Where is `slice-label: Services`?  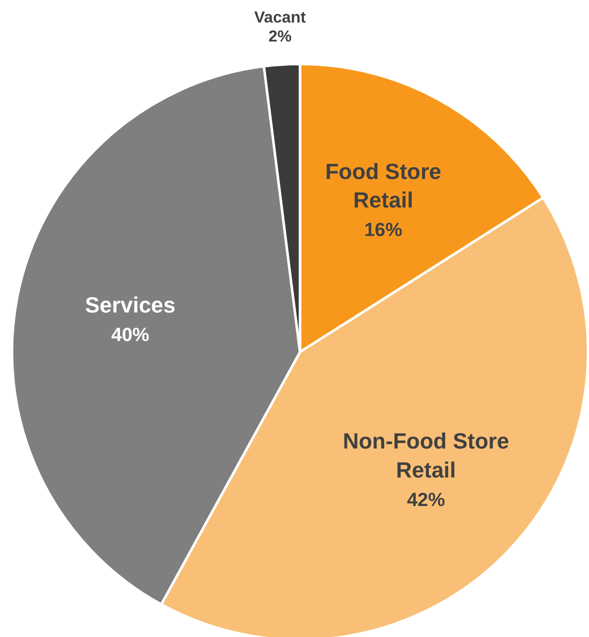 slice-label: Services is located at coordinates (130, 305).